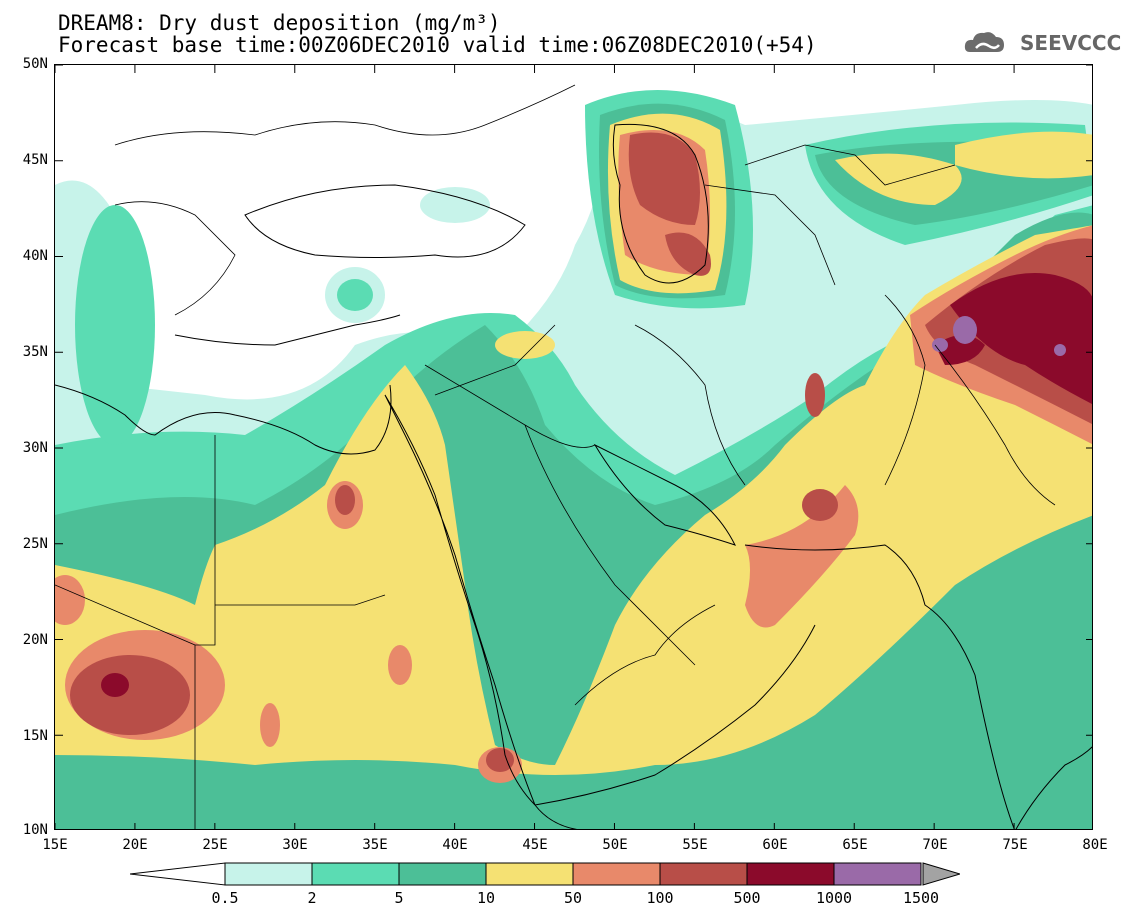 This screenshot has height=922, width=1122. Describe the element at coordinates (35, 640) in the screenshot. I see `lat-label-20n: 20N` at that location.